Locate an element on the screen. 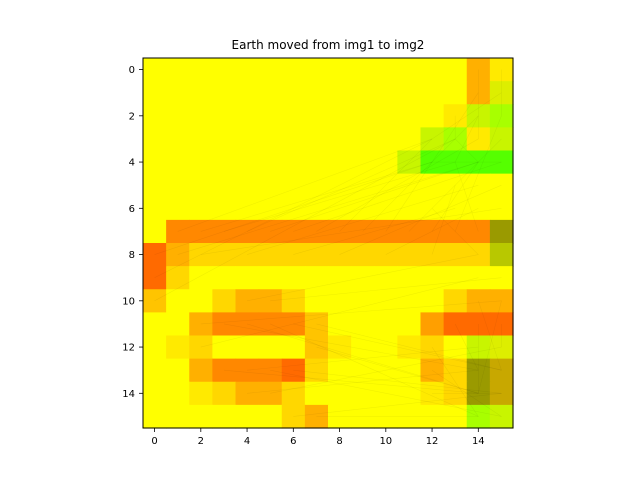 The image size is (640, 480). x-axis-ticks: 0 2 4 6 8 10 12 14 is located at coordinates (318, 437).